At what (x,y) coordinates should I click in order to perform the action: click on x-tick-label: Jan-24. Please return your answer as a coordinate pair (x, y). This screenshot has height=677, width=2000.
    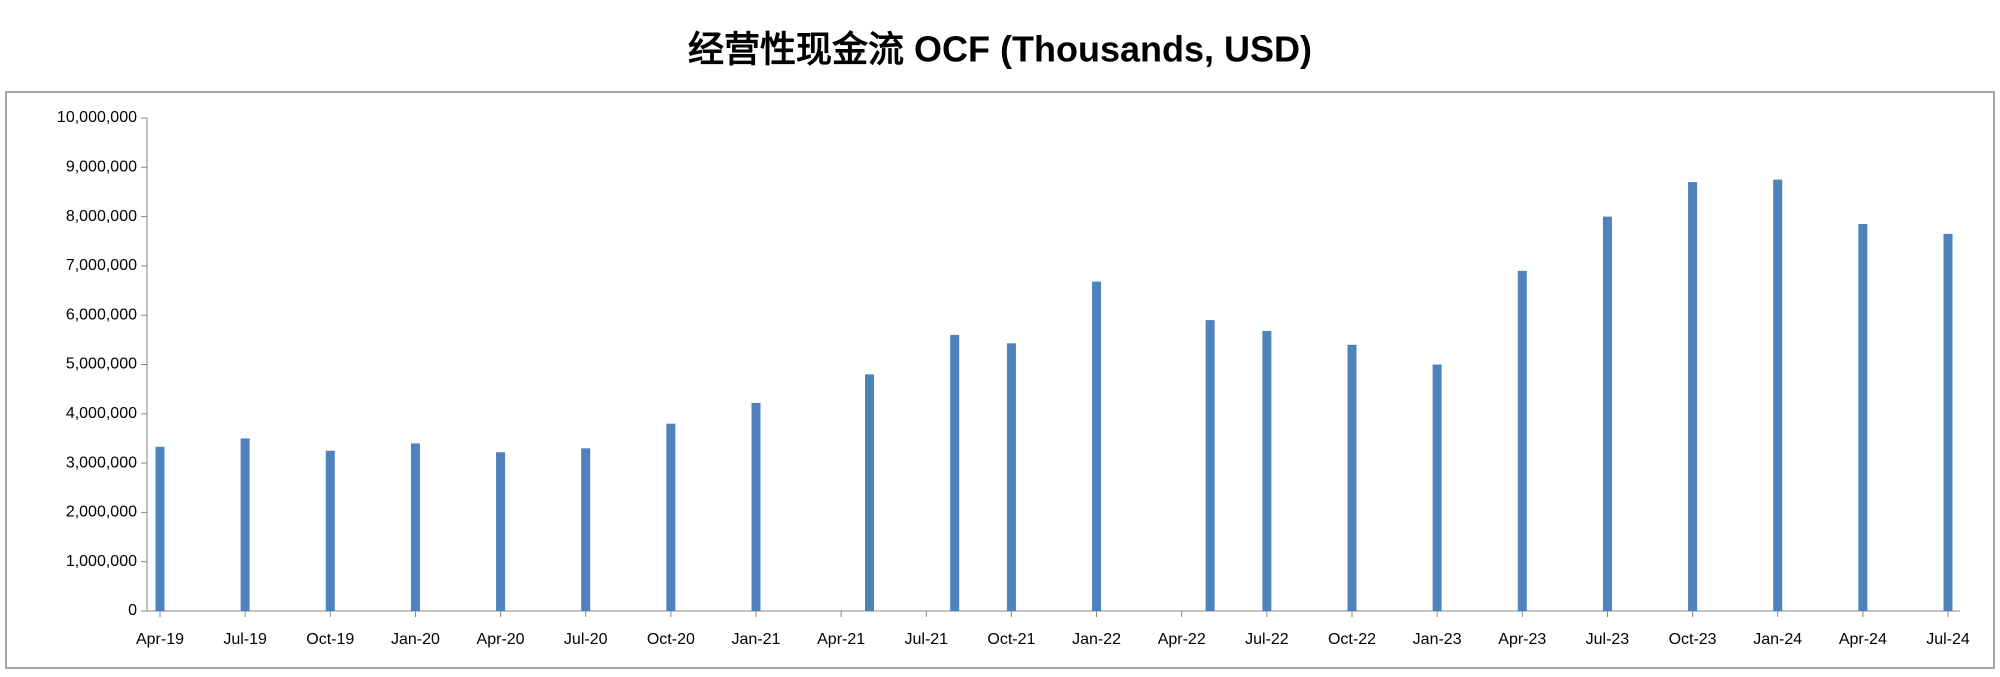
    Looking at the image, I should click on (1777, 639).